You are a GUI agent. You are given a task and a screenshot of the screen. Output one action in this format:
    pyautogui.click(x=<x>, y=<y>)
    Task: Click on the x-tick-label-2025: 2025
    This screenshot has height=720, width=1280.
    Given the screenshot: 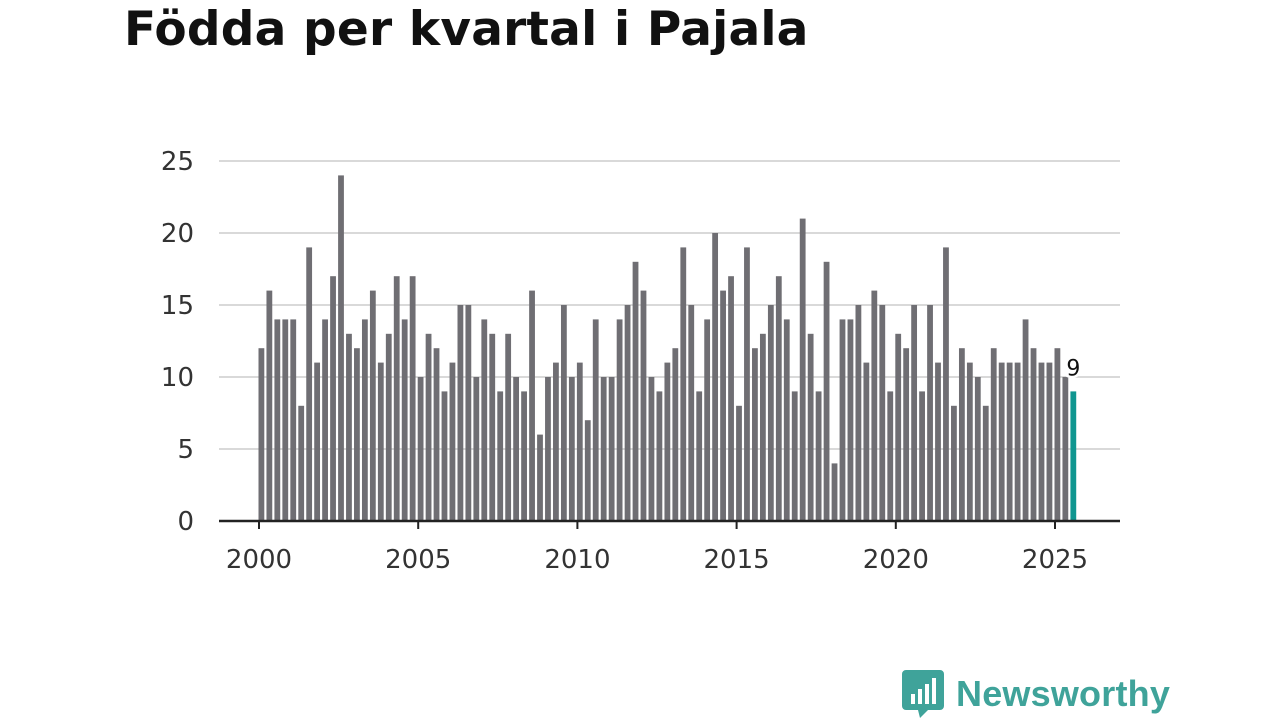 What is the action you would take?
    pyautogui.click(x=1055, y=560)
    